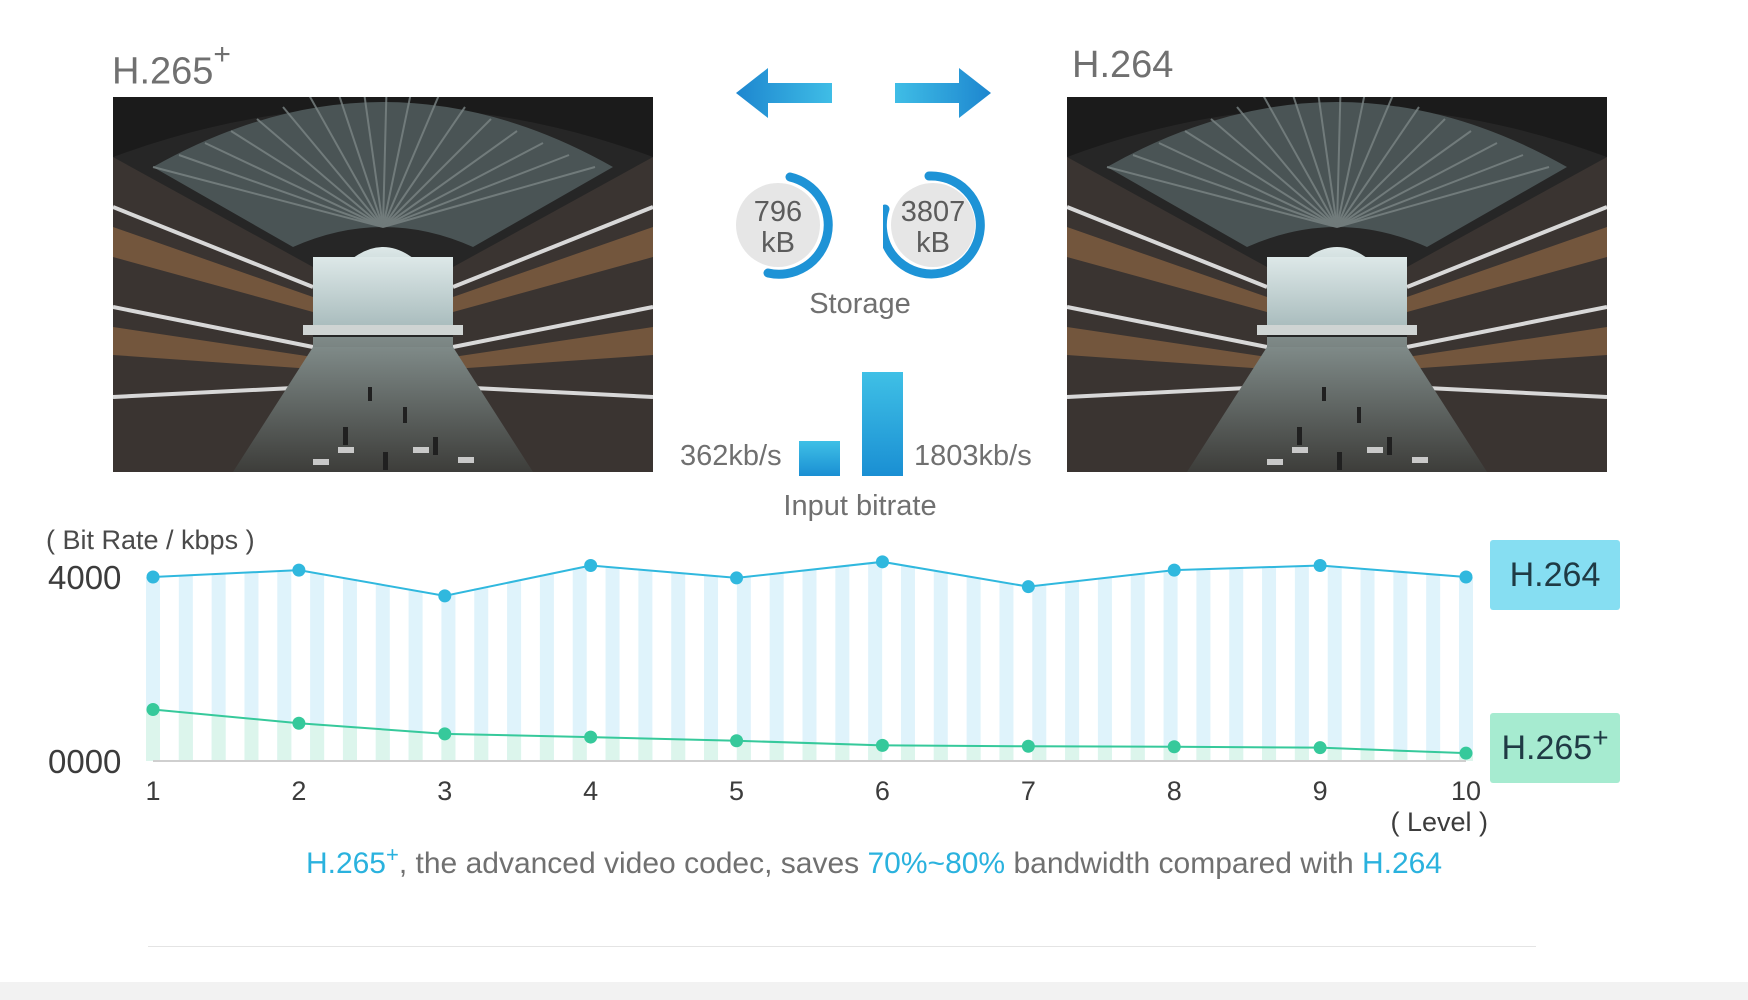  What do you see at coordinates (1320, 791) in the screenshot?
I see `x-tick-label: 9` at bounding box center [1320, 791].